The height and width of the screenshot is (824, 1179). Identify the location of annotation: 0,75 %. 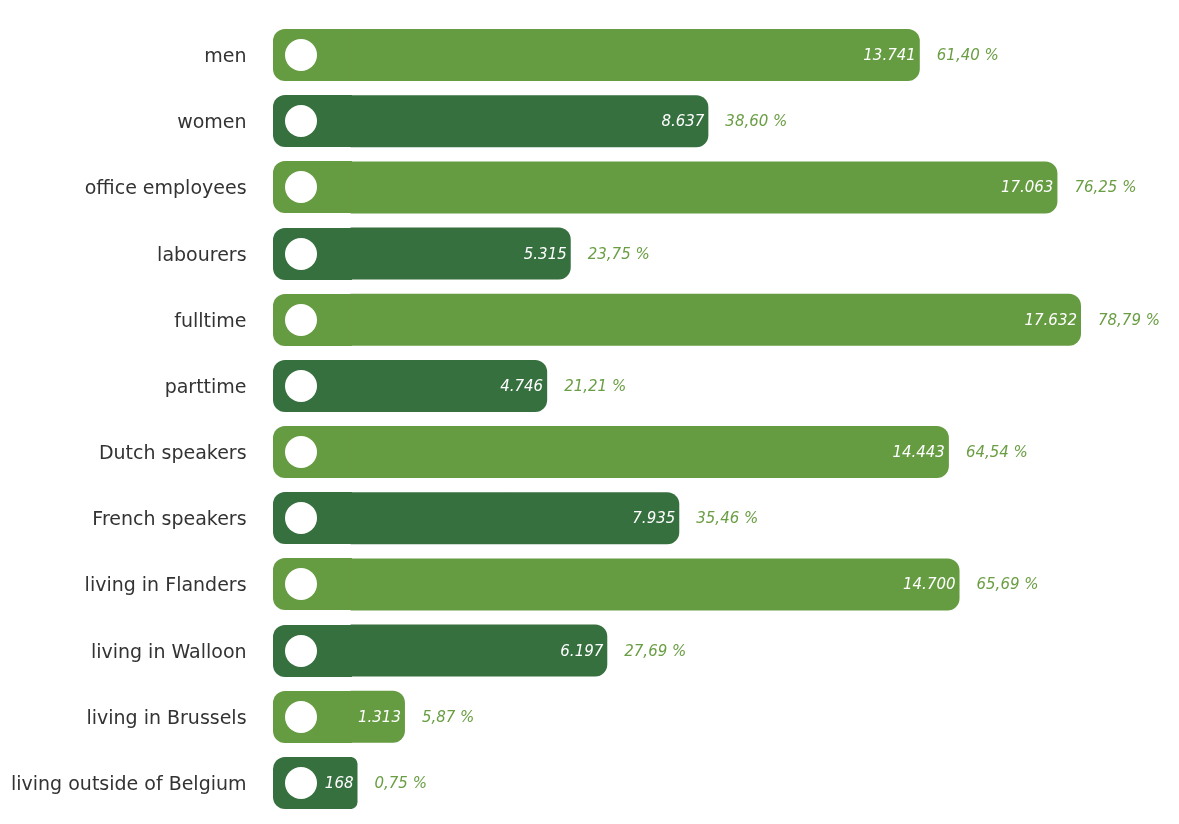
(400, 782).